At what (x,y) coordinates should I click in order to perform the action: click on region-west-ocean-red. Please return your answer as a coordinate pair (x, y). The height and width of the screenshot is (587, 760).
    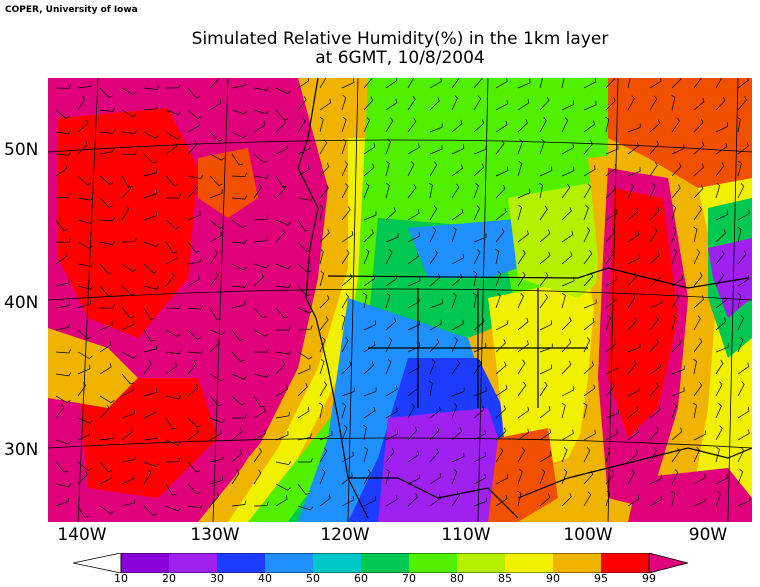
    Looking at the image, I should click on (128, 223).